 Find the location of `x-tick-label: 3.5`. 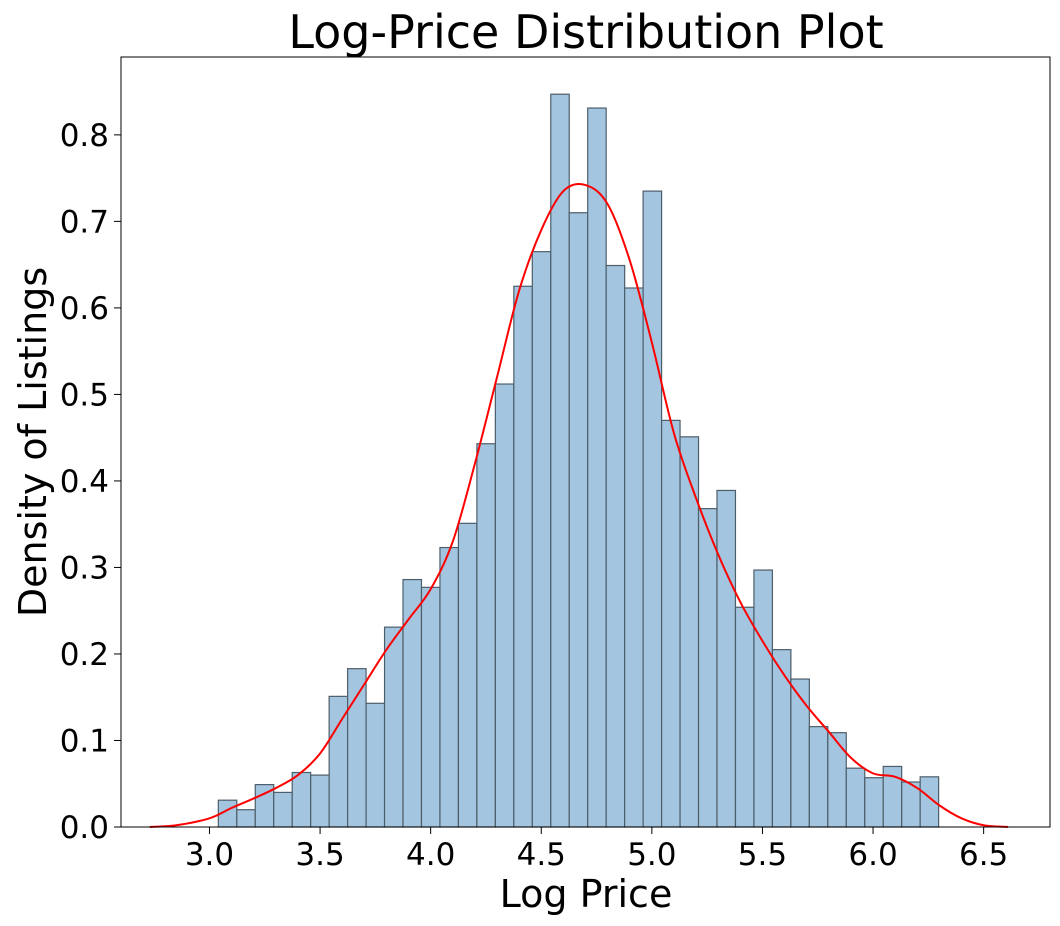

x-tick-label: 3.5 is located at coordinates (319, 855).